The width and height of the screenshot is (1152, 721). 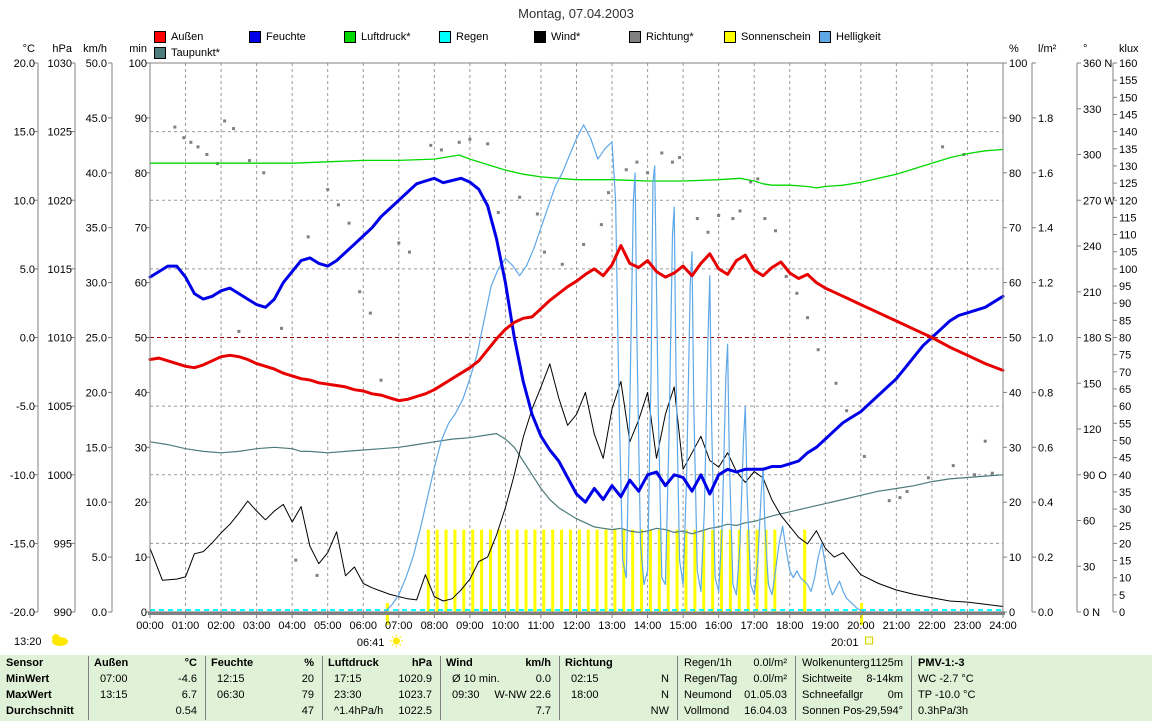 What do you see at coordinates (190, 663) in the screenshot?
I see `table-cell: °C` at bounding box center [190, 663].